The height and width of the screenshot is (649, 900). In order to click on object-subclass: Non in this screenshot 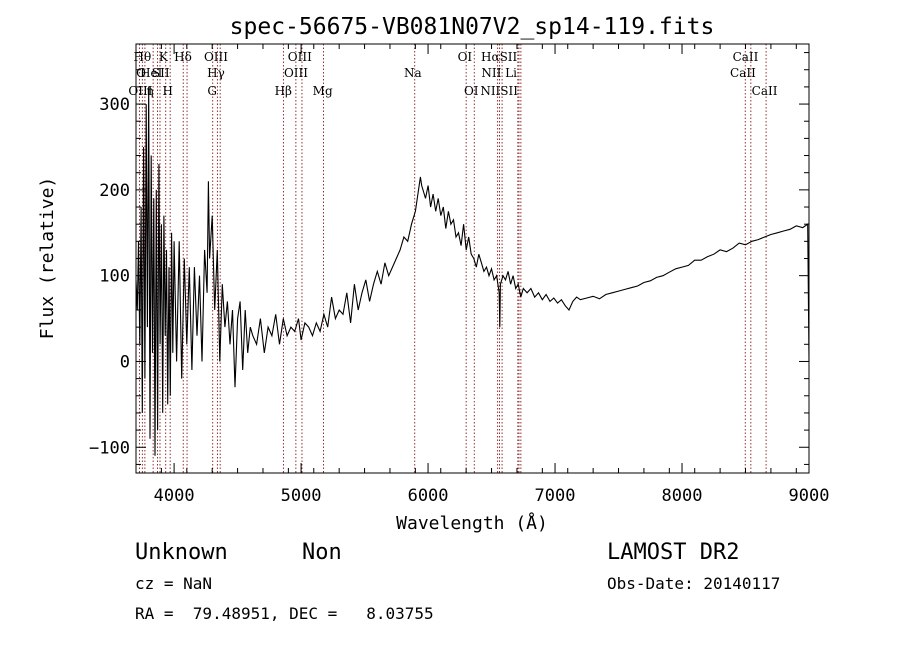, I will do `click(322, 552)`.